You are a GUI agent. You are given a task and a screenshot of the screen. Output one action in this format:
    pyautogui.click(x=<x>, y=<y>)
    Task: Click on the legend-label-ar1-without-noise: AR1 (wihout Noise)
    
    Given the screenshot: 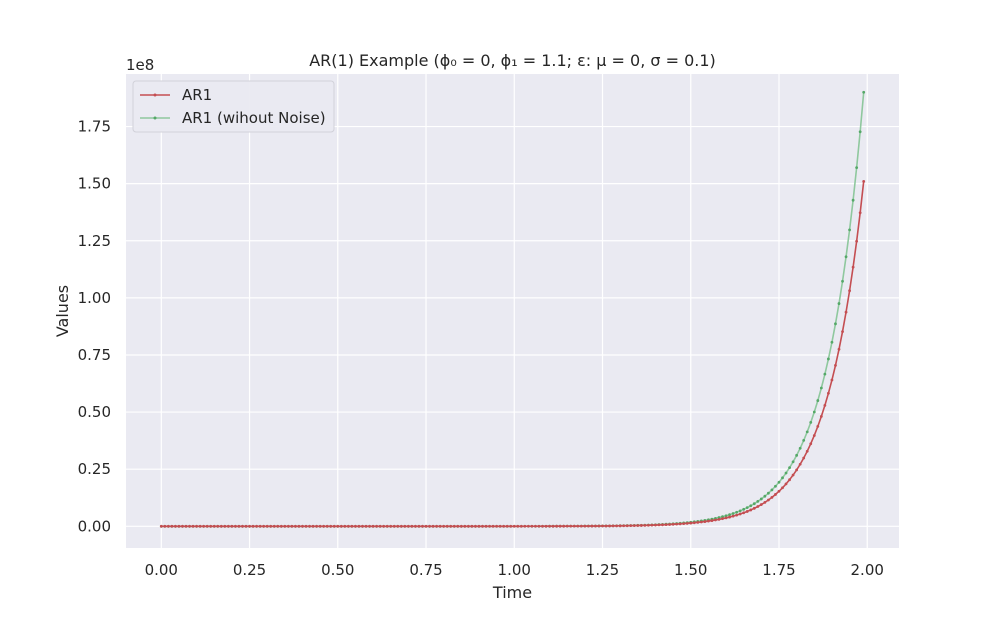 What is the action you would take?
    pyautogui.click(x=254, y=118)
    